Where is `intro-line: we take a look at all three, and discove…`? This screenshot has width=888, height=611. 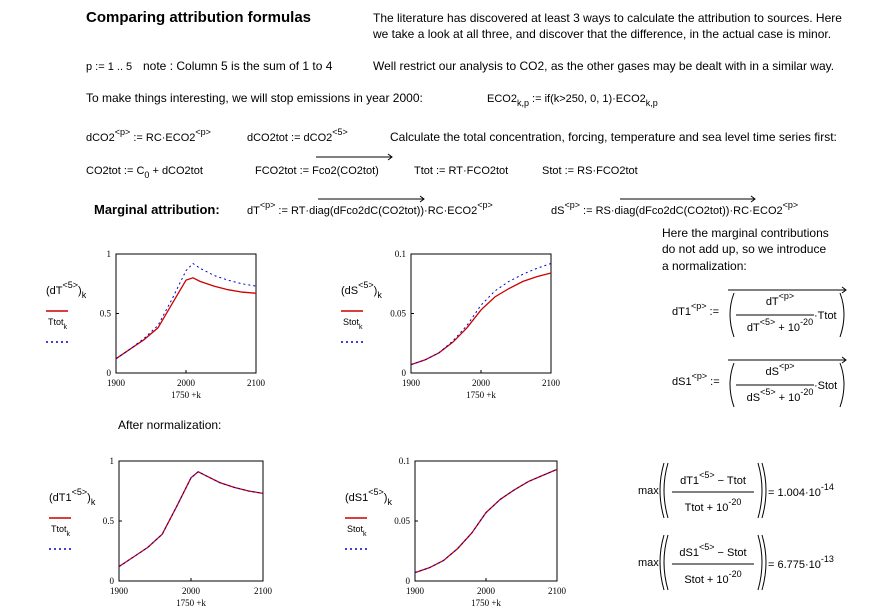
intro-line: we take a look at all three, and discove… is located at coordinates (601, 34).